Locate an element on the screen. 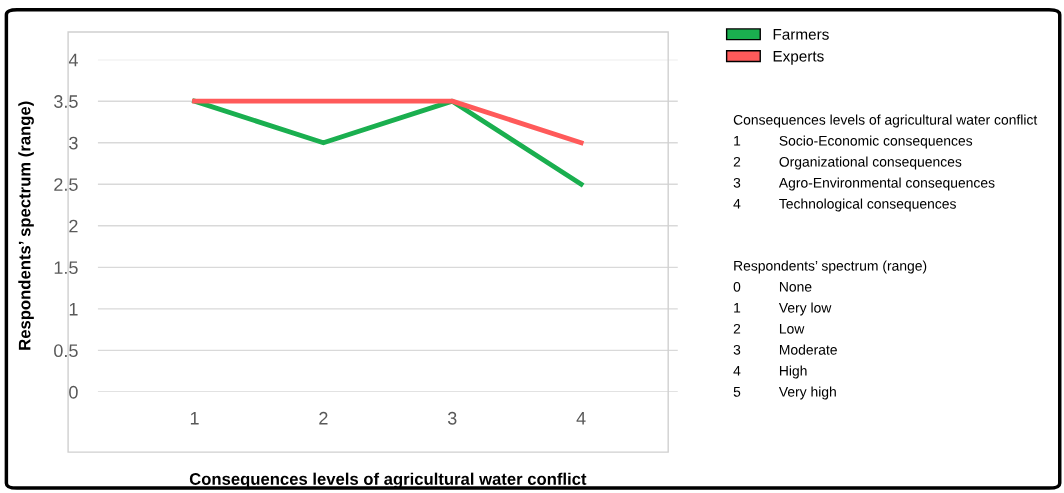 The height and width of the screenshot is (493, 1064). y-tick-label: 0.5 is located at coordinates (66, 351).